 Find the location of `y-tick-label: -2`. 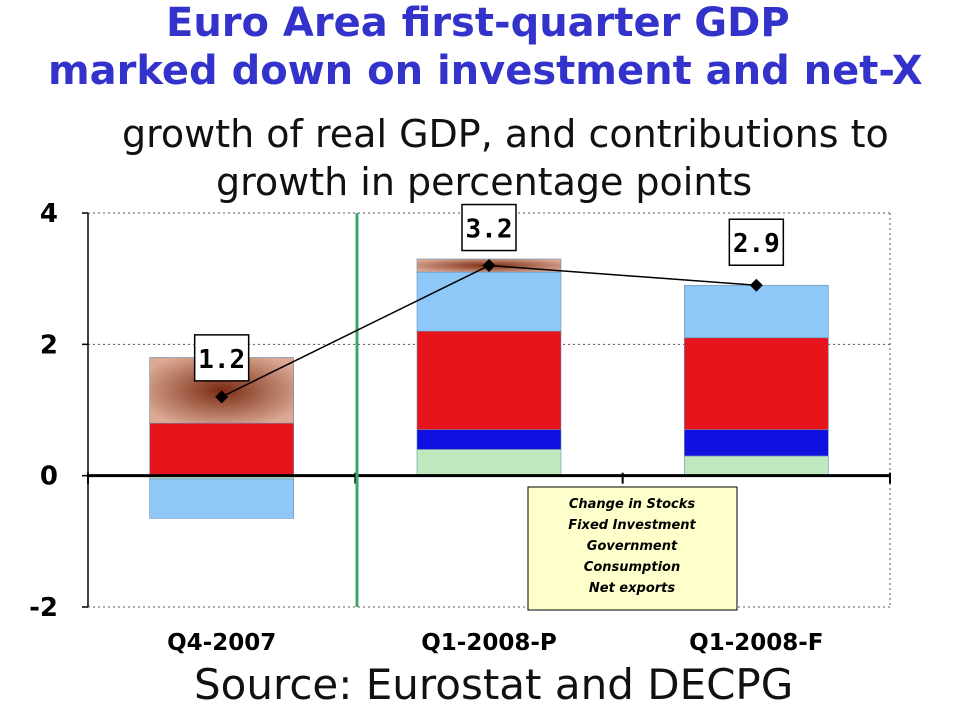

y-tick-label: -2 is located at coordinates (43, 608).